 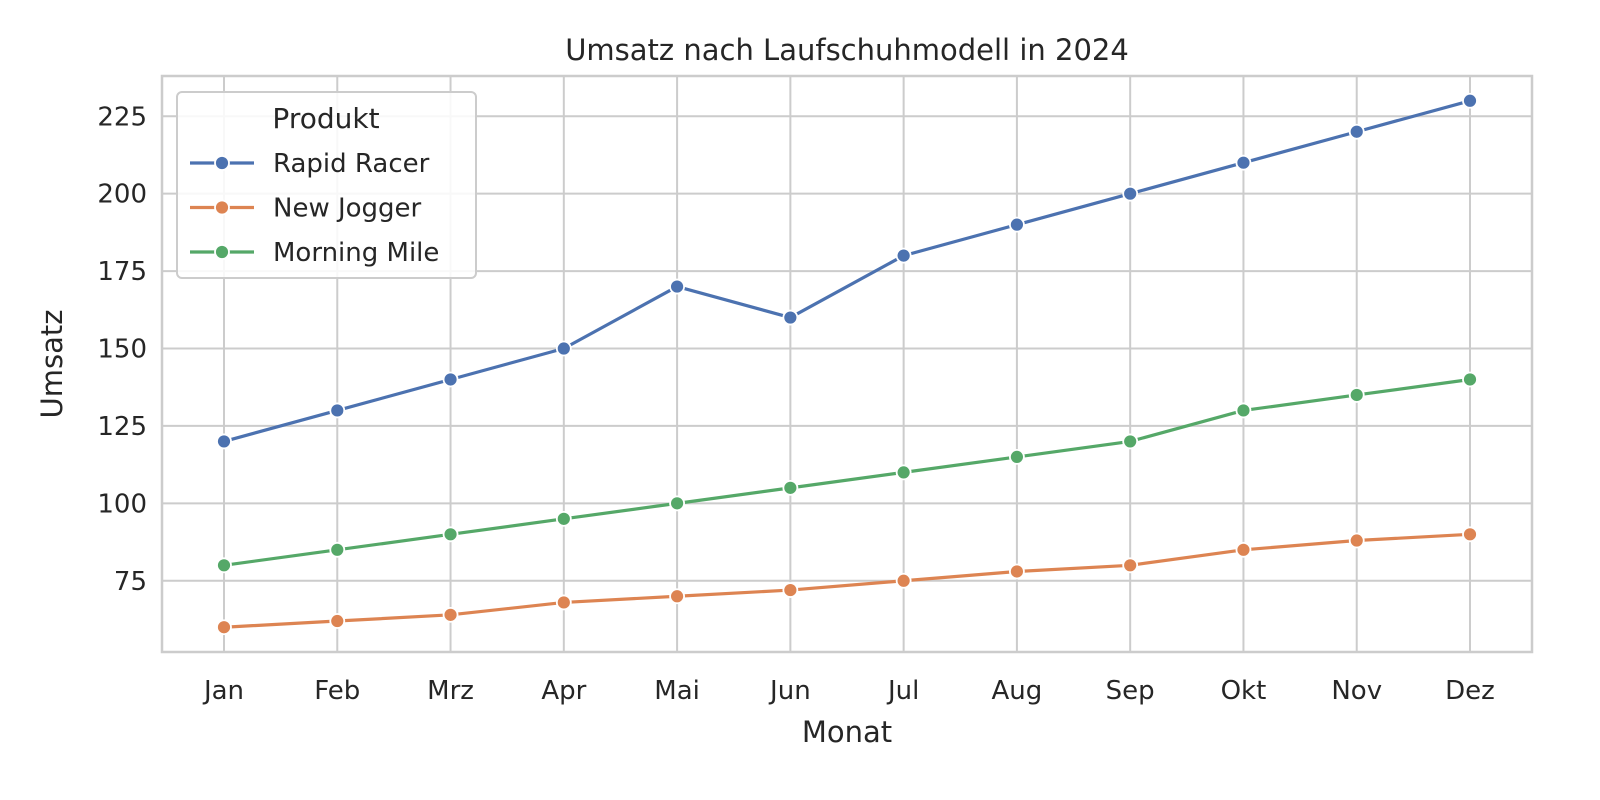 I want to click on legend-box, so click(x=326, y=185).